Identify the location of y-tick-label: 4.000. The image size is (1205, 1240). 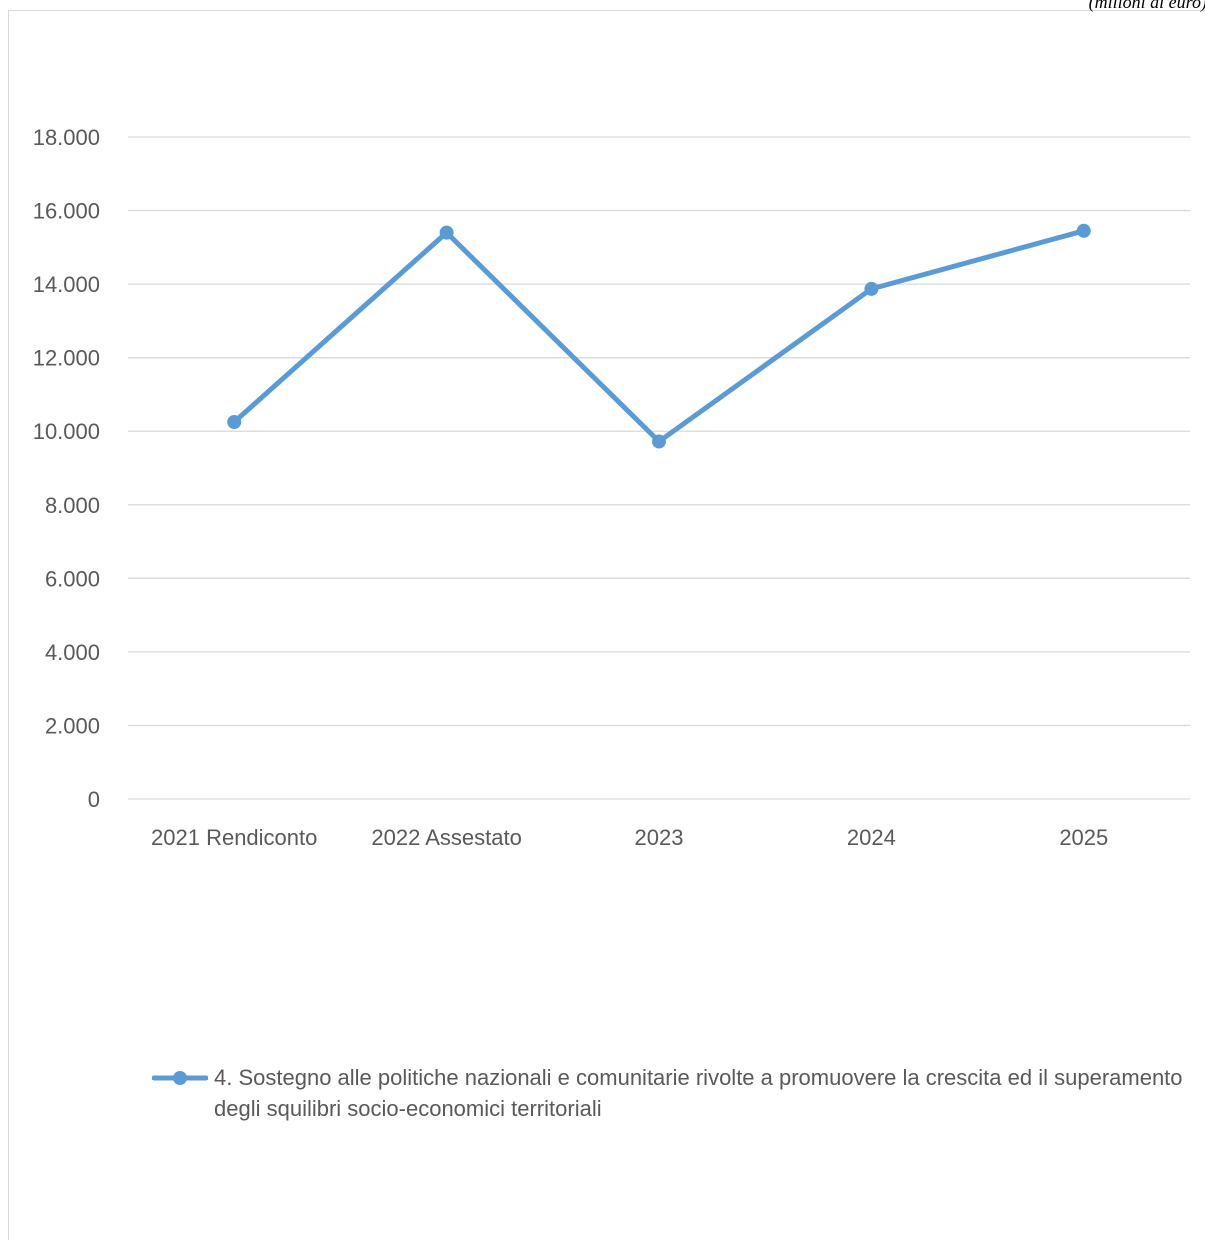
(72, 652).